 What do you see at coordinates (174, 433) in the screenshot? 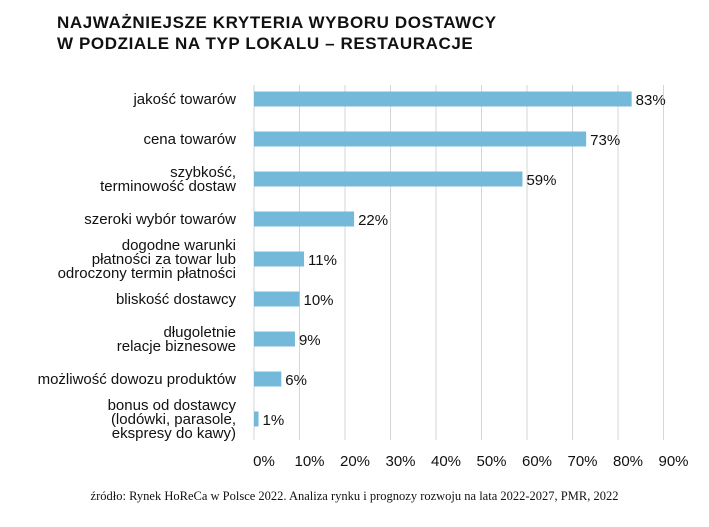
I see `category-label: ekspresy do kawy)` at bounding box center [174, 433].